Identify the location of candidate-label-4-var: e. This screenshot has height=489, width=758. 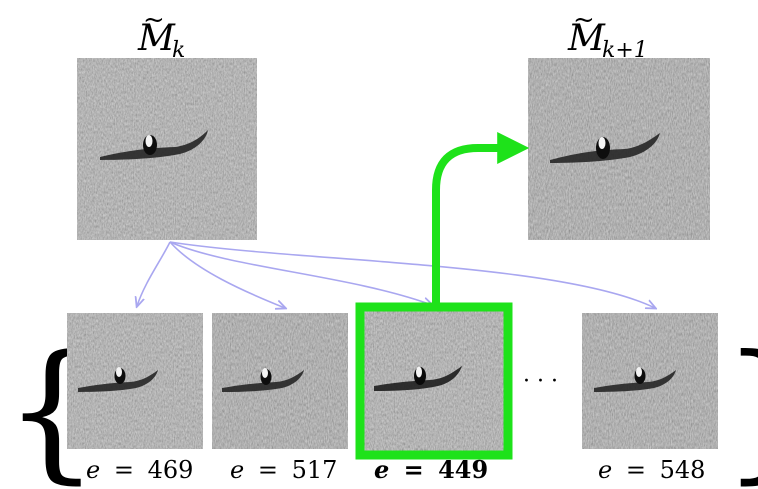
(605, 470).